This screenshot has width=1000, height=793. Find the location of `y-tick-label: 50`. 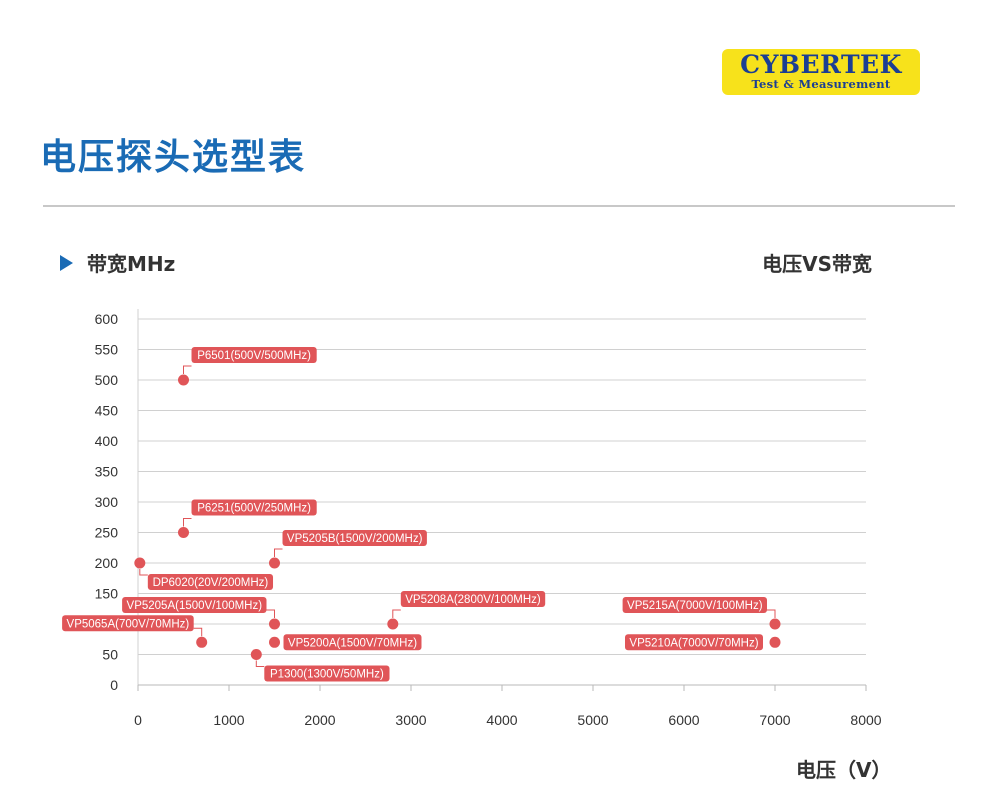

y-tick-label: 50 is located at coordinates (110, 655).